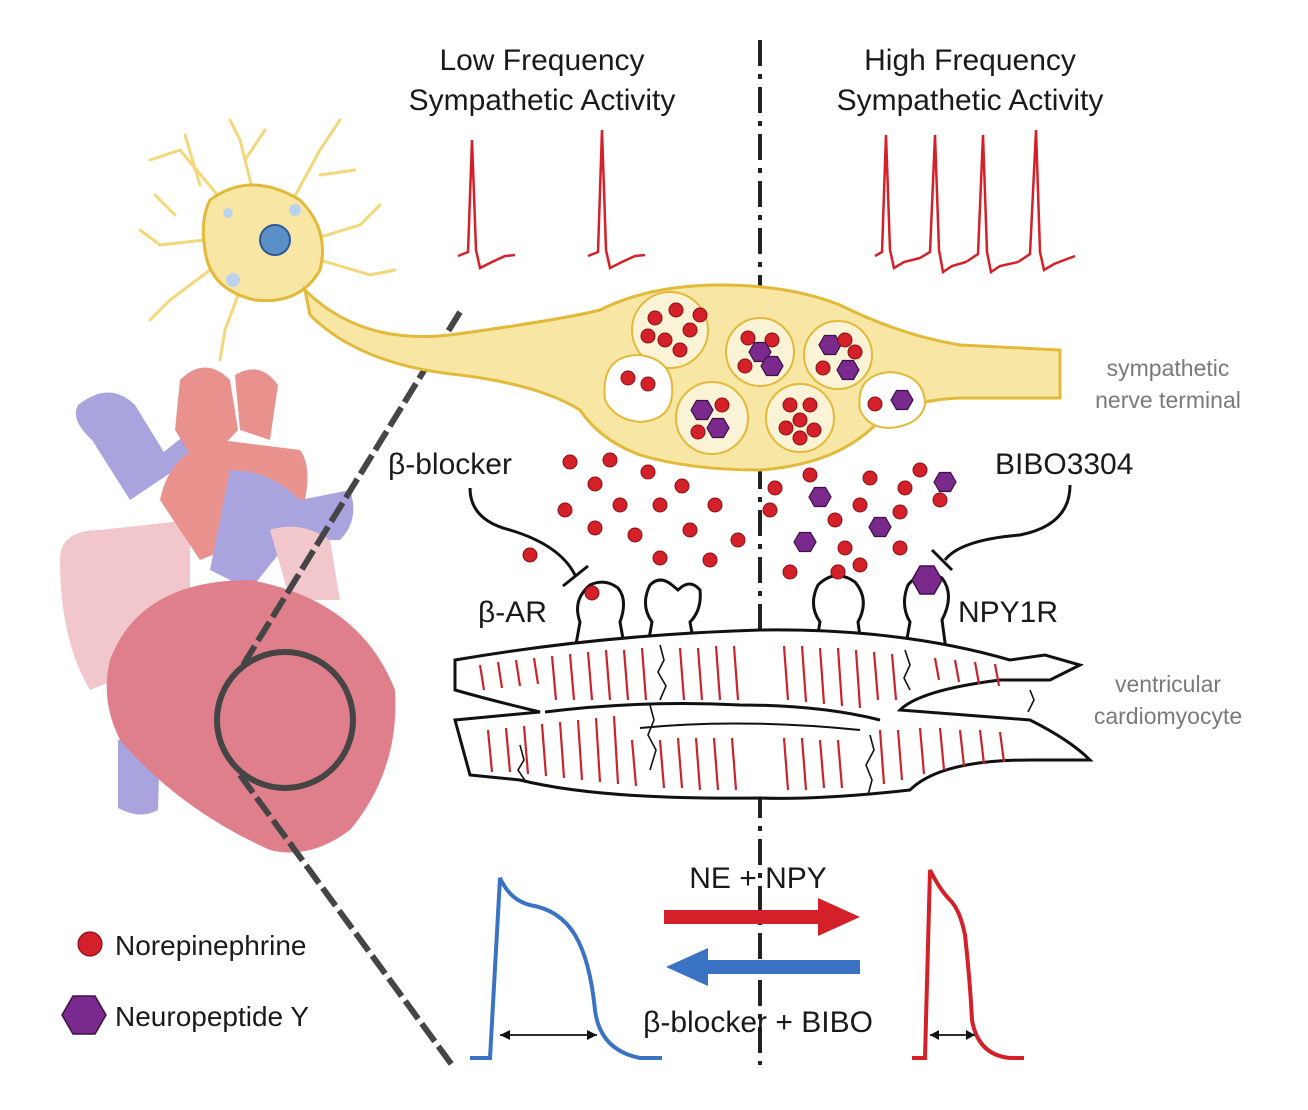  Describe the element at coordinates (512, 612) in the screenshot. I see `beta-ar-label: β-AR` at that location.